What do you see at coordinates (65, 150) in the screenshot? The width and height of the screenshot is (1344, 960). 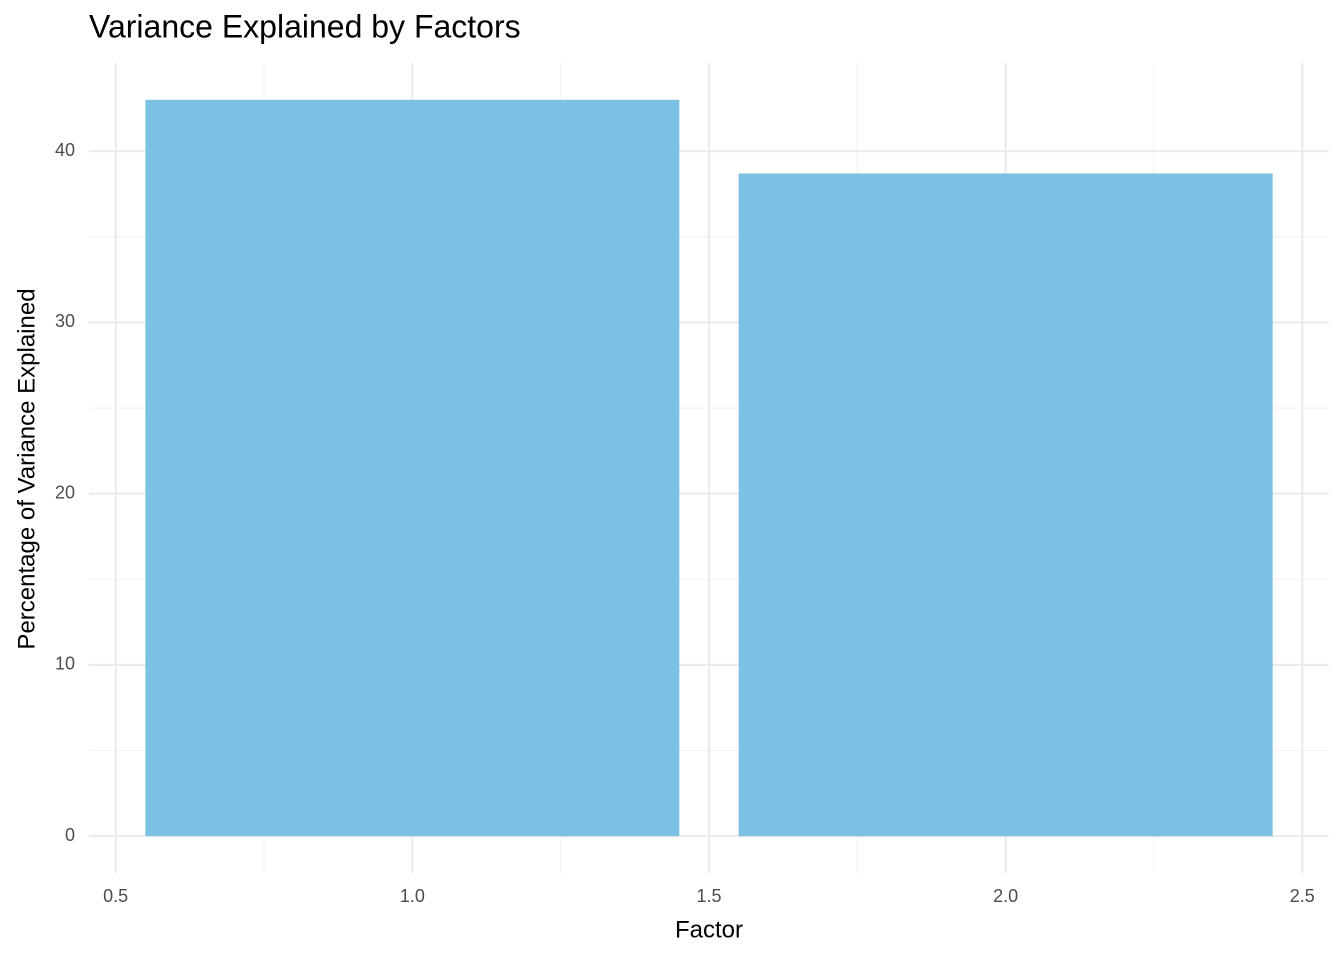 I see `y-tick-label: 40` at bounding box center [65, 150].